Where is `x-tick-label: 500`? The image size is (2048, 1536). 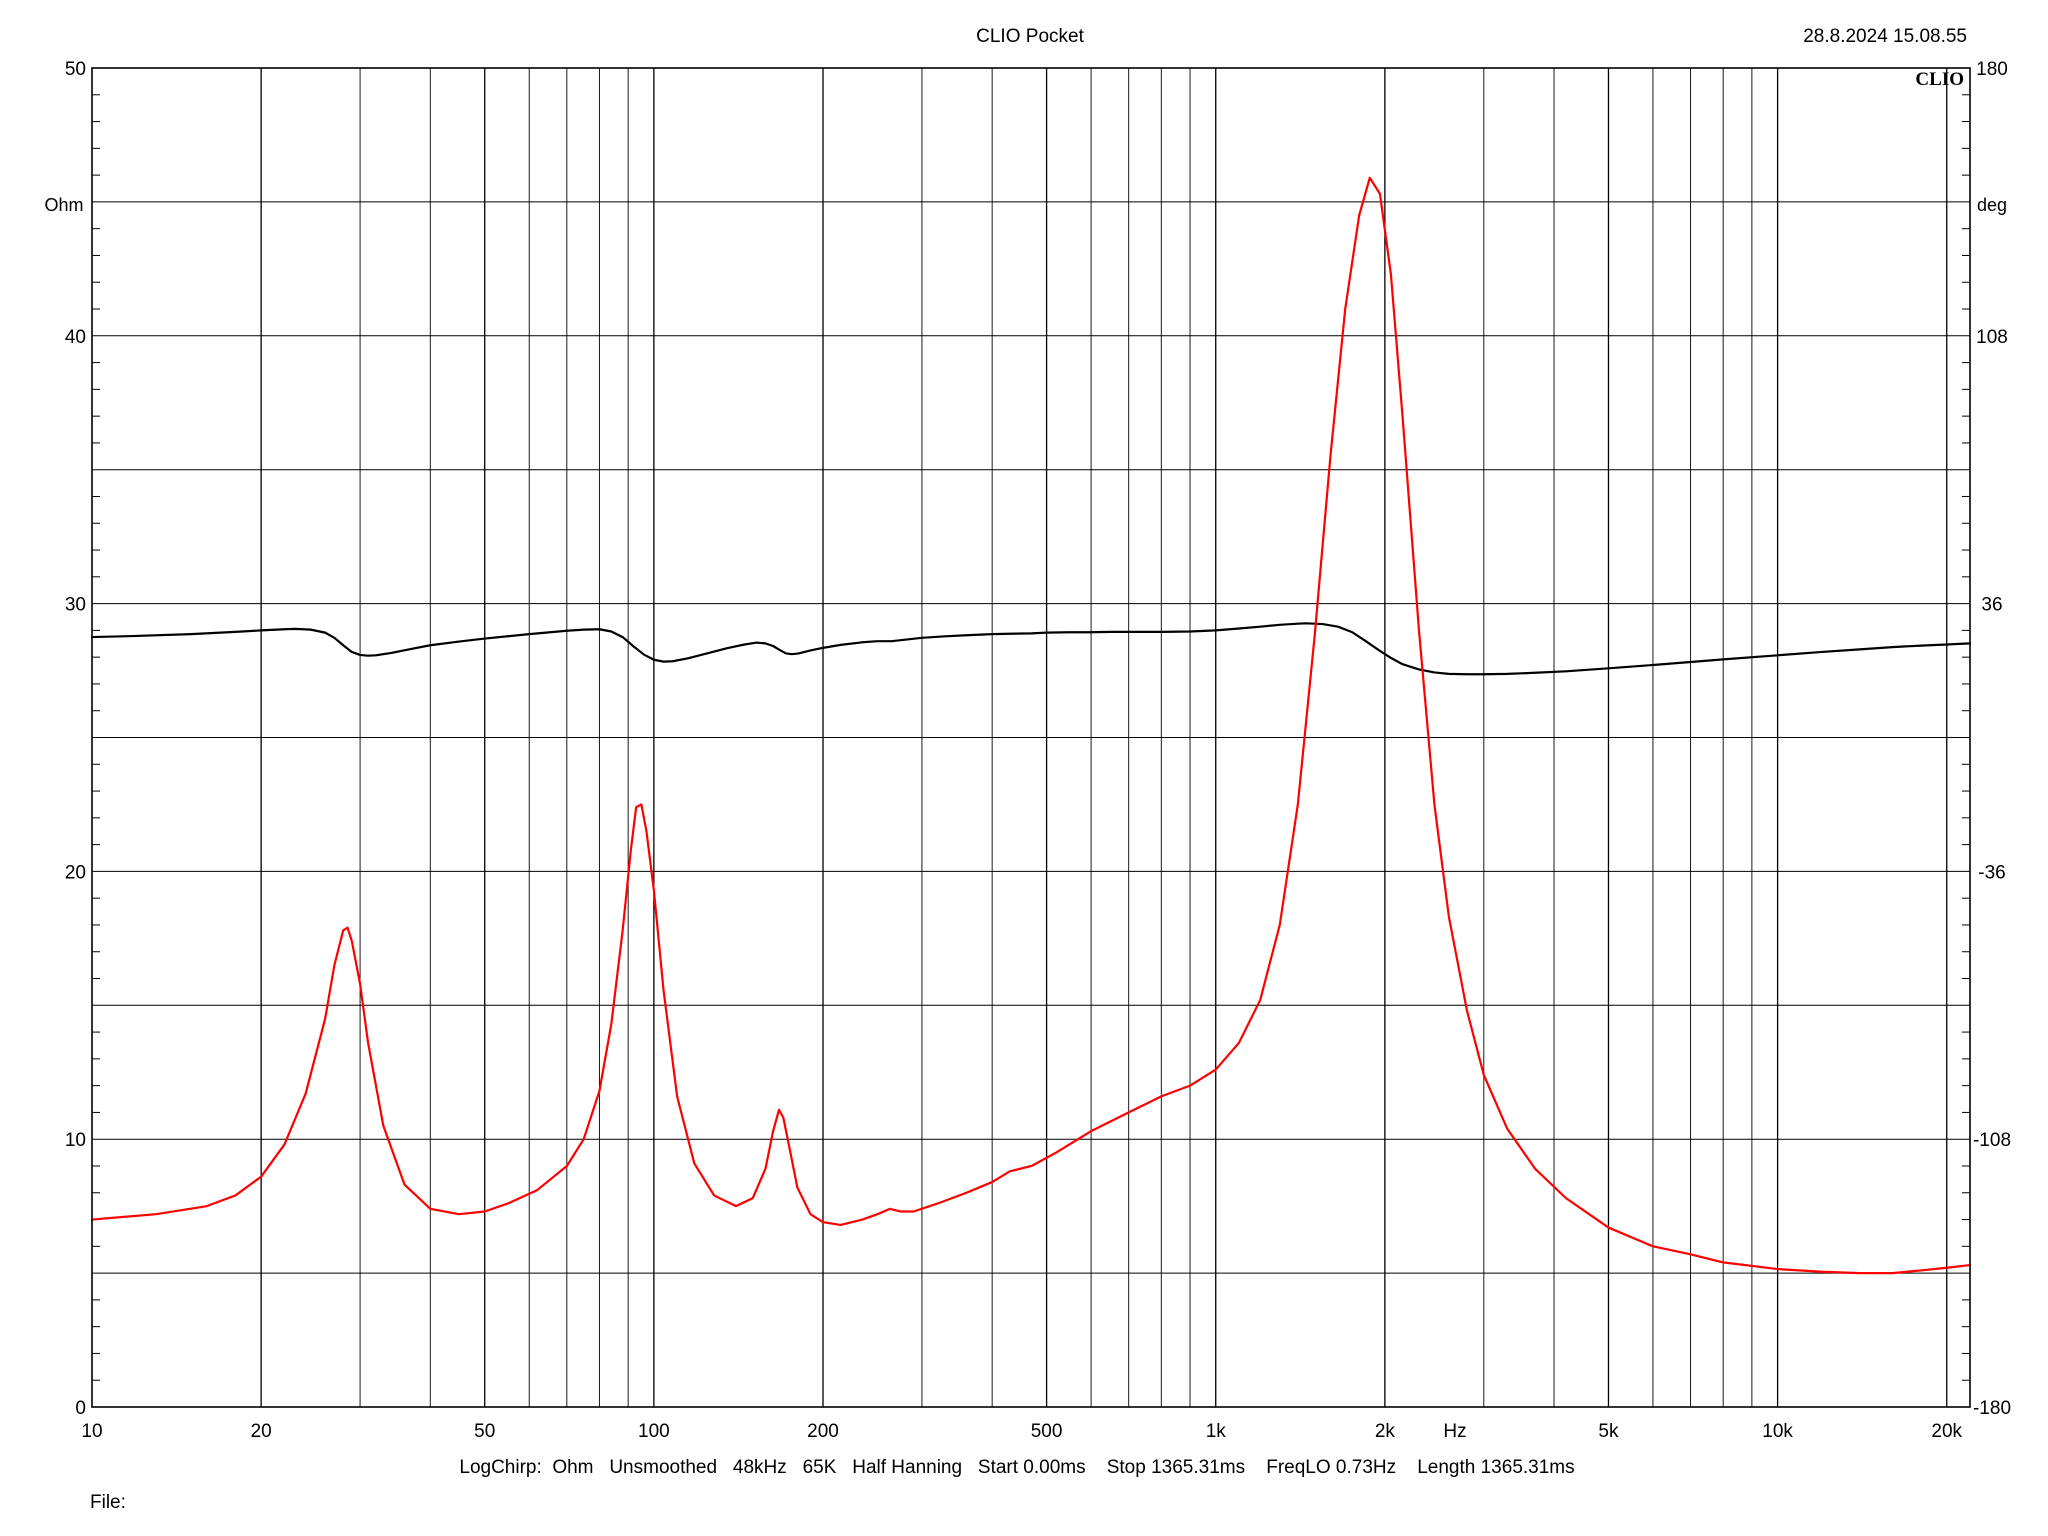
x-tick-label: 500 is located at coordinates (1047, 1431).